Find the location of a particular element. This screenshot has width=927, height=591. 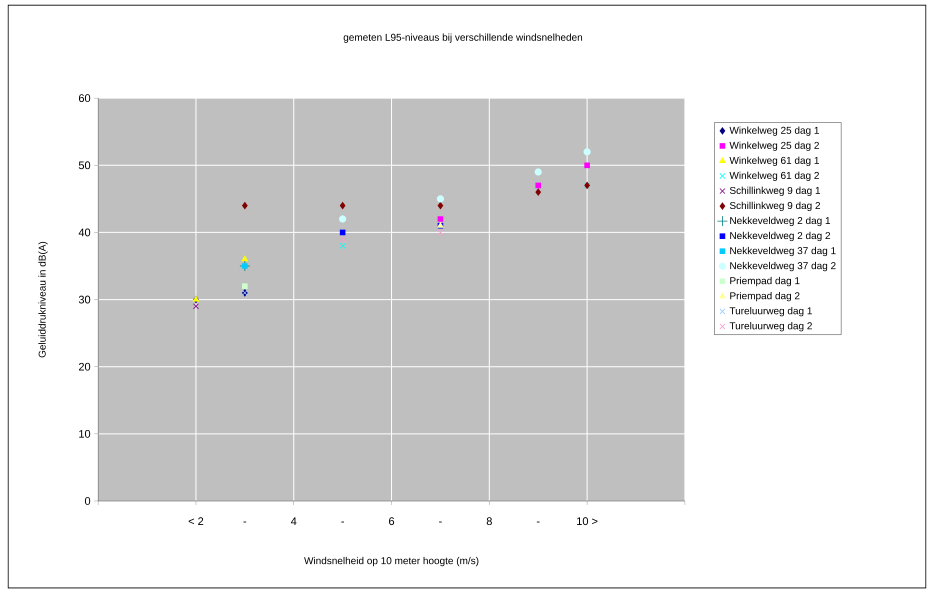

legend-label: Winkelweg 25 dag 2 is located at coordinates (774, 146).